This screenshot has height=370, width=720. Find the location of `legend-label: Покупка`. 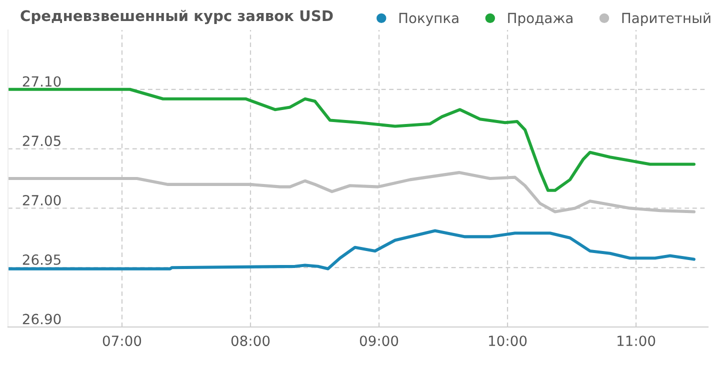

legend-label: Покупка is located at coordinates (428, 19).